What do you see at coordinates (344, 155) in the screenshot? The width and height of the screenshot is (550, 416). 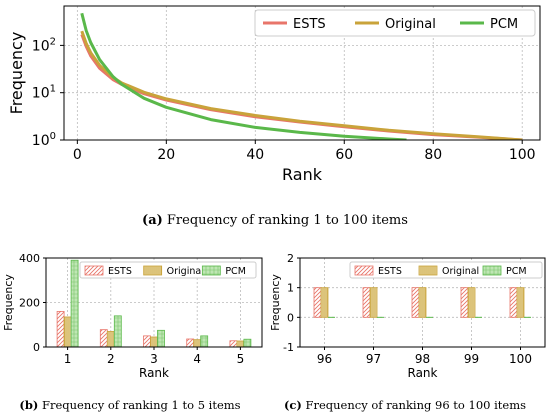 I see `x-tick-label: 60` at bounding box center [344, 155].